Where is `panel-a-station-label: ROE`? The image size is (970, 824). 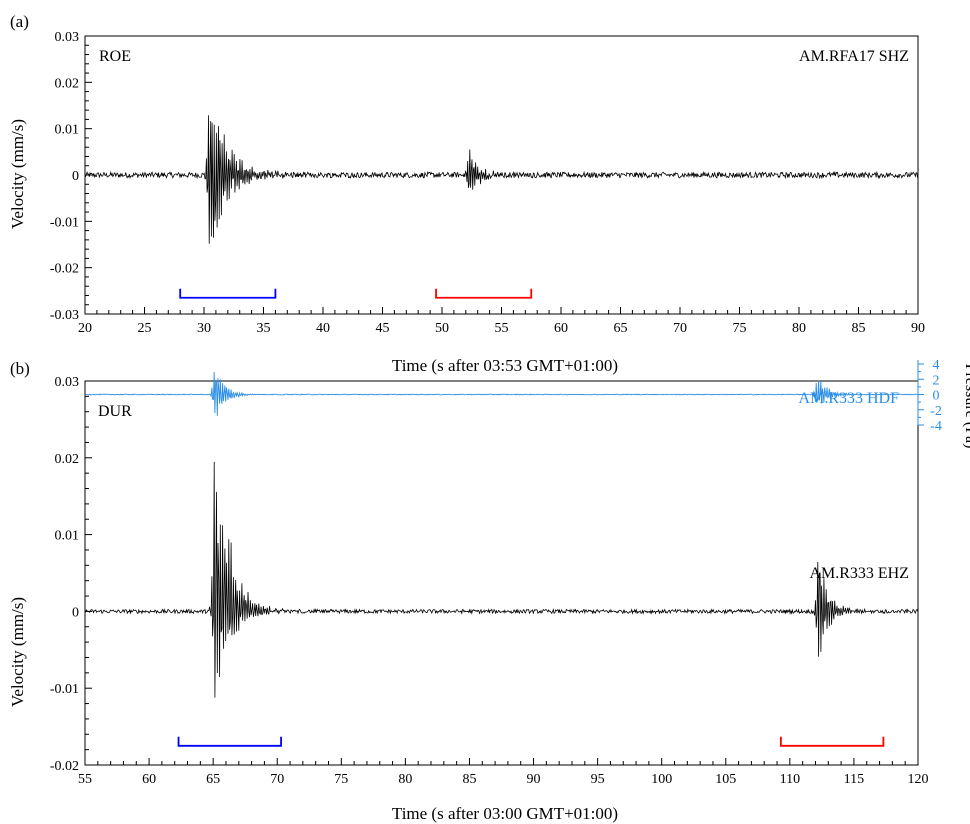 panel-a-station-label: ROE is located at coordinates (115, 56).